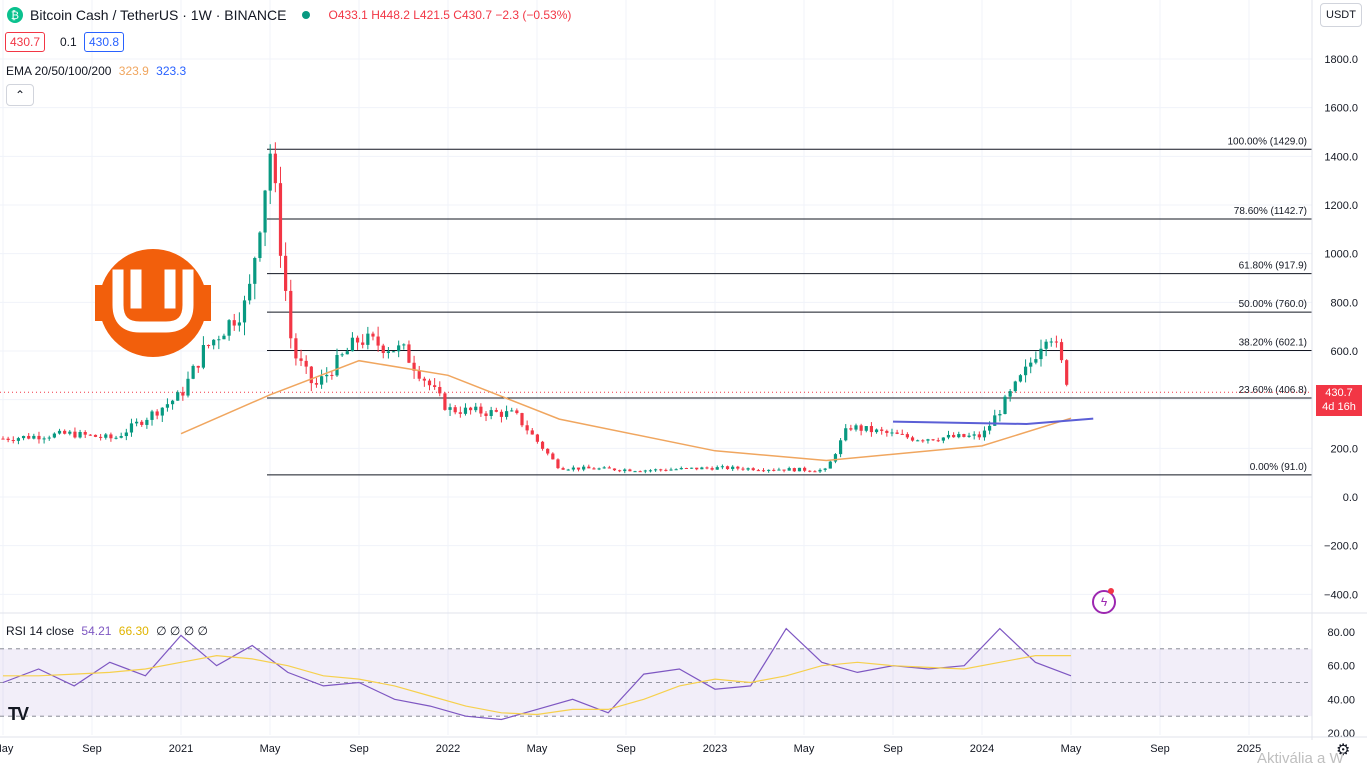  What do you see at coordinates (1273, 266) in the screenshot?
I see `fib-label: 61.80% (917.9)` at bounding box center [1273, 266].